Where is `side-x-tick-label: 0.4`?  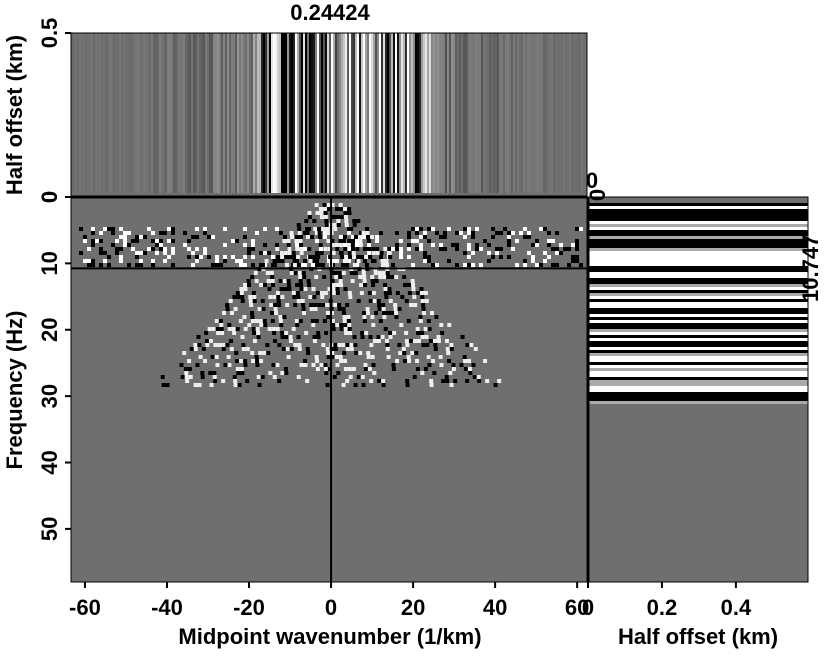
side-x-tick-label: 0.4 is located at coordinates (736, 607).